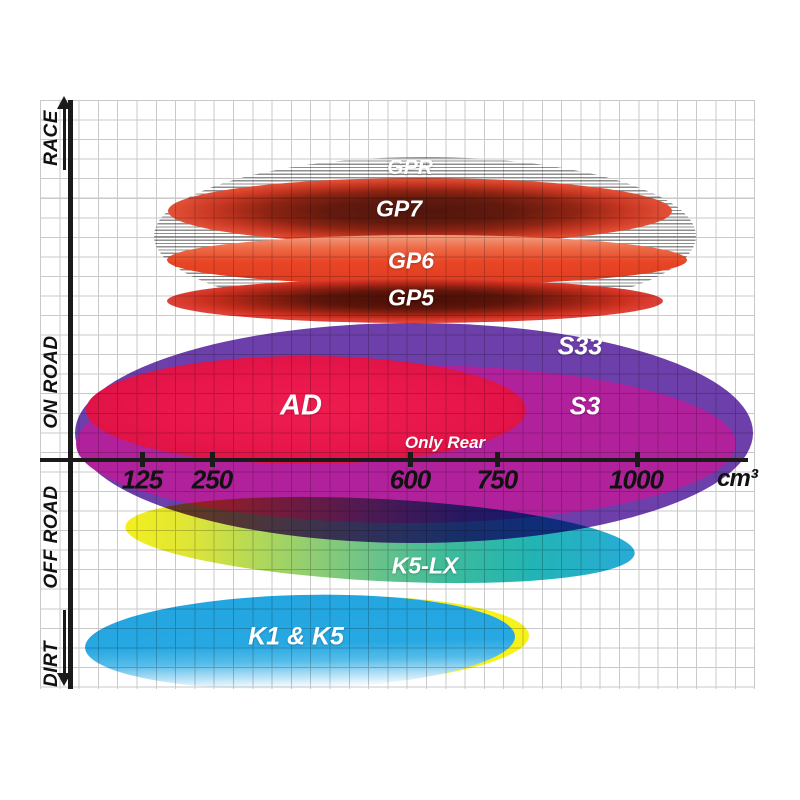  What do you see at coordinates (51, 382) in the screenshot?
I see `y-category-on-road: ON ROAD` at bounding box center [51, 382].